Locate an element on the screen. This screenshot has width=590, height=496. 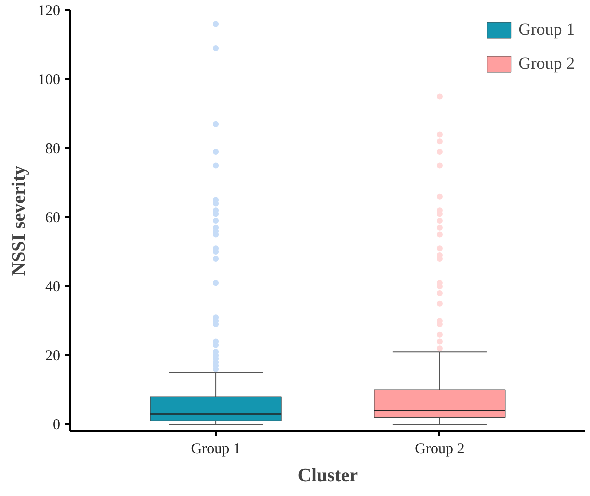
y-tick-label: 80 is located at coordinates (53, 150).